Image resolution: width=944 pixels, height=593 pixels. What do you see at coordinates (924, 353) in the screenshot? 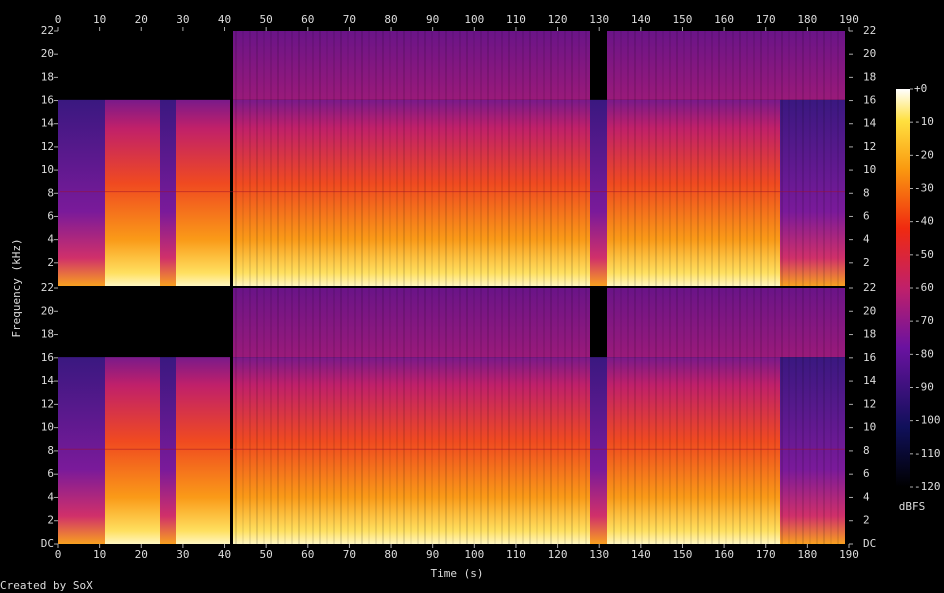
I see `colorbar-tick-label: -80` at bounding box center [924, 353].